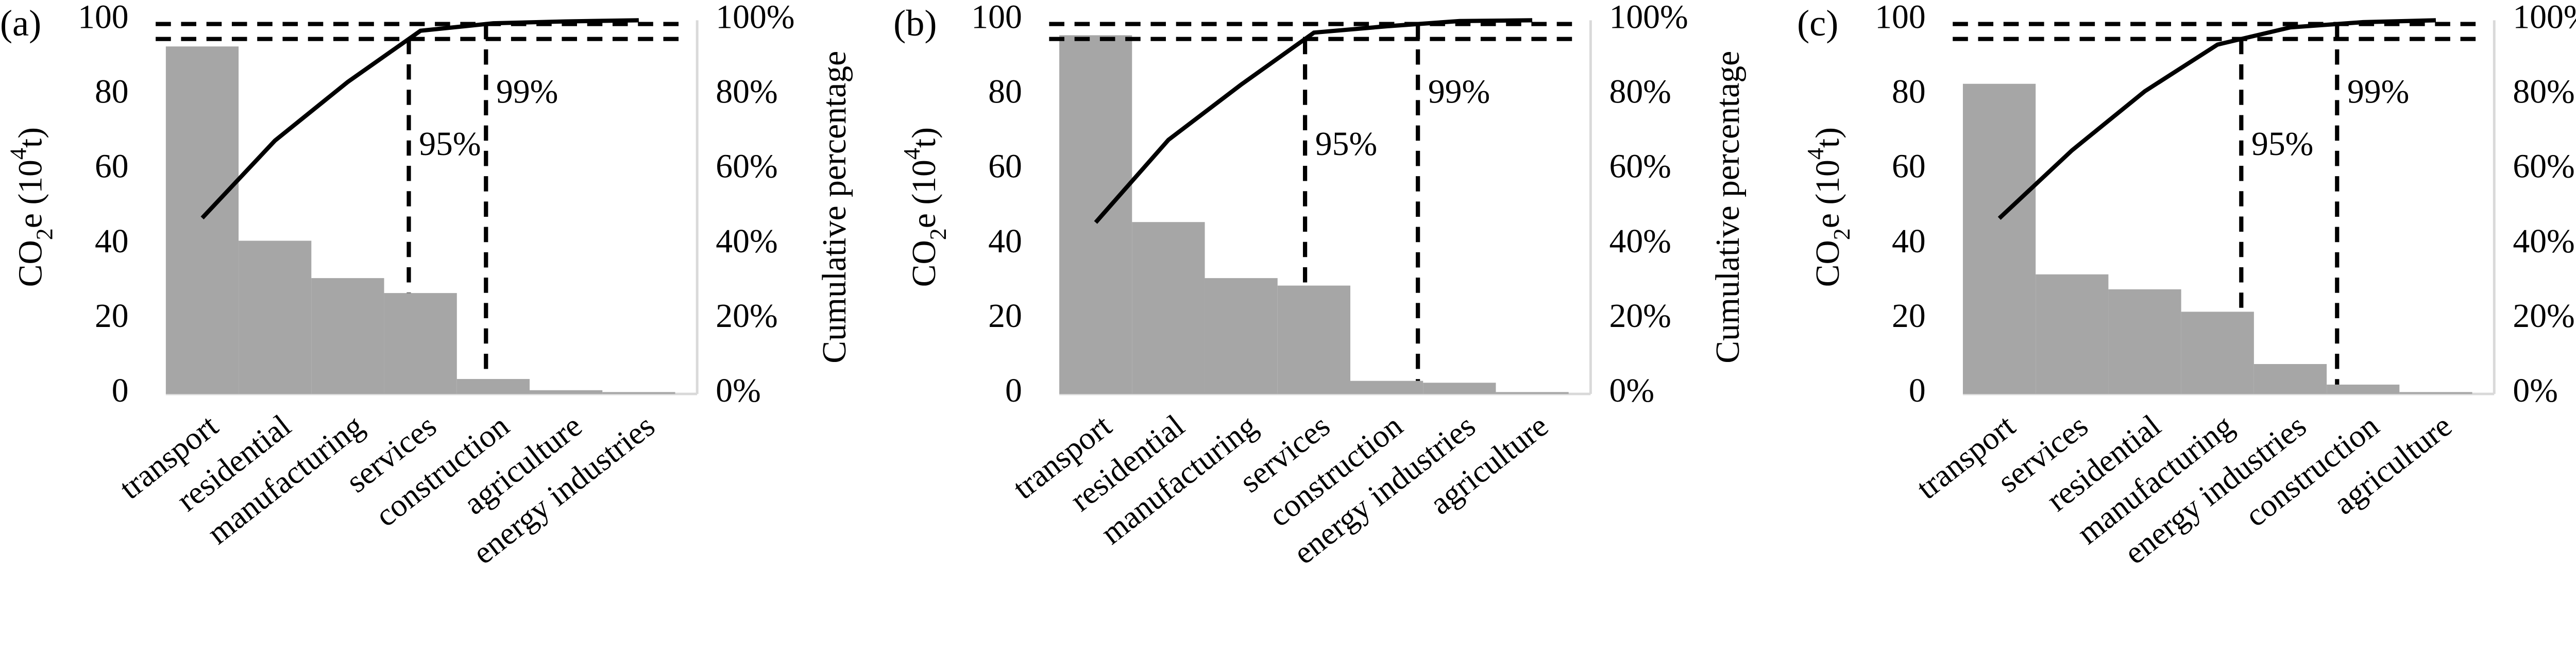  Describe the element at coordinates (915, 24) in the screenshot. I see `panel-label: (b)` at that location.